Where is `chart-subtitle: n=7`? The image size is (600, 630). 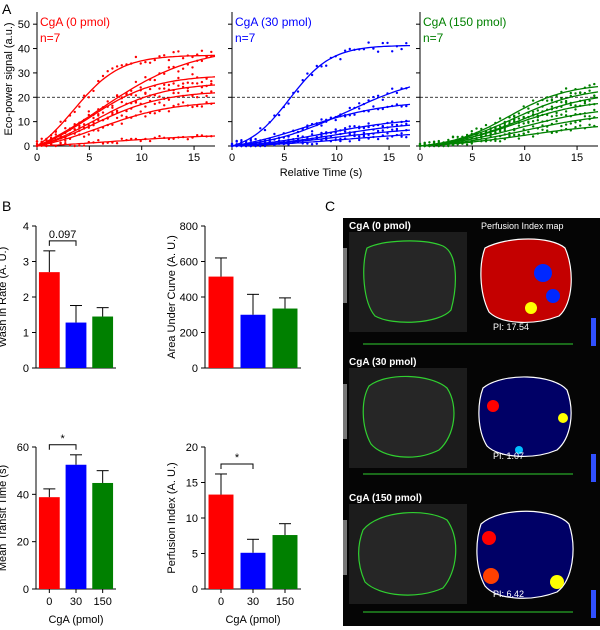 chart-subtitle: n=7 is located at coordinates (433, 38).